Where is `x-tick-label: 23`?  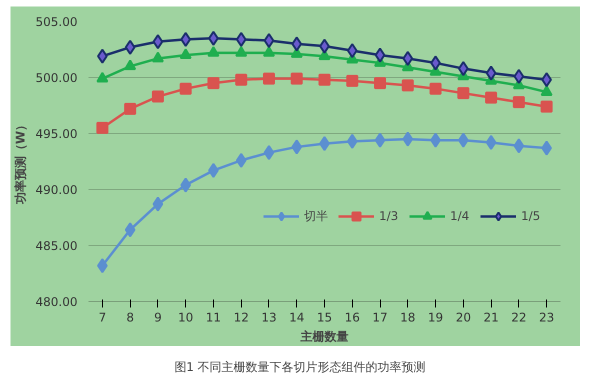 x-tick-label: 23 is located at coordinates (546, 317).